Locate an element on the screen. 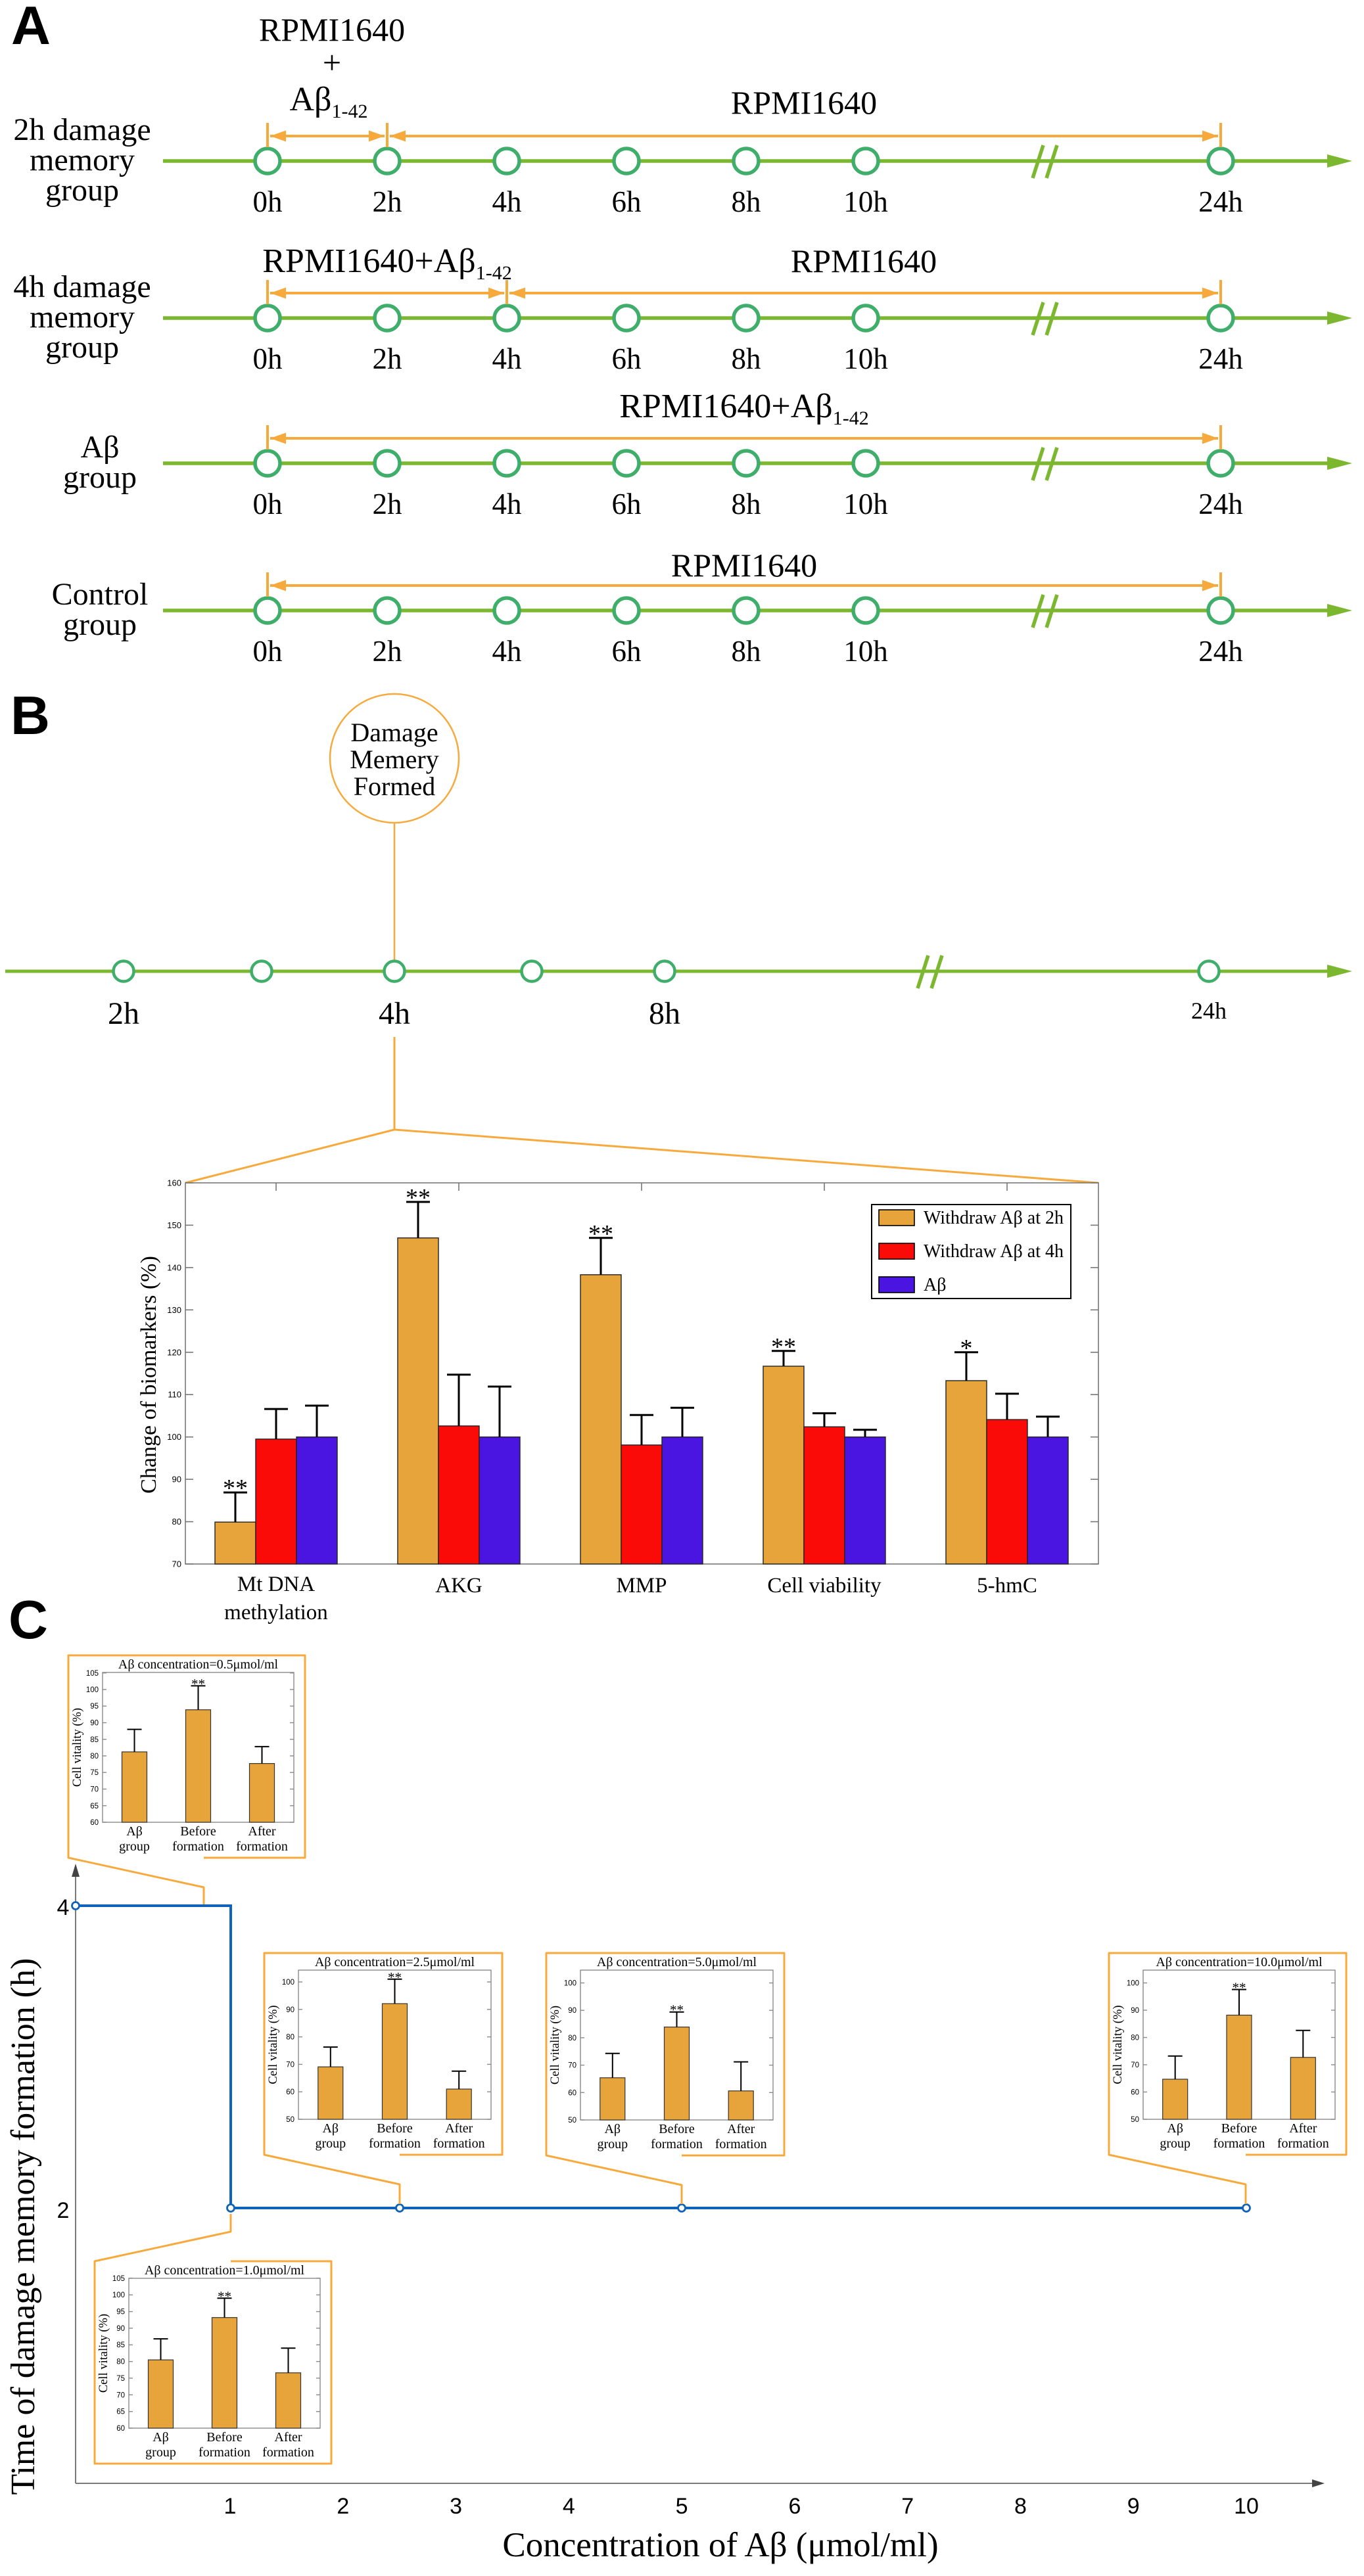 Image resolution: width=1364 pixels, height=2576 pixels. svg-text: 160 is located at coordinates (174, 1183).